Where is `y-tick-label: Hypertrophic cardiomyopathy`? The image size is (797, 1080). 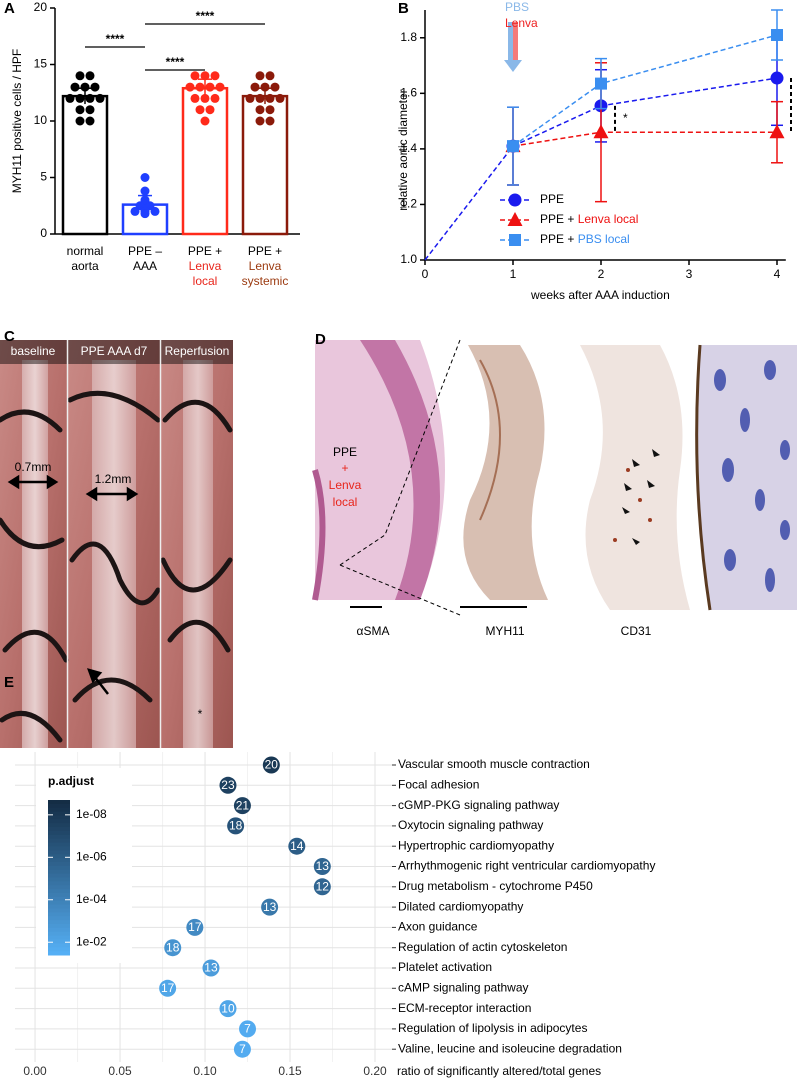
y-tick-label: Hypertrophic cardiomyopathy is located at coordinates (476, 845).